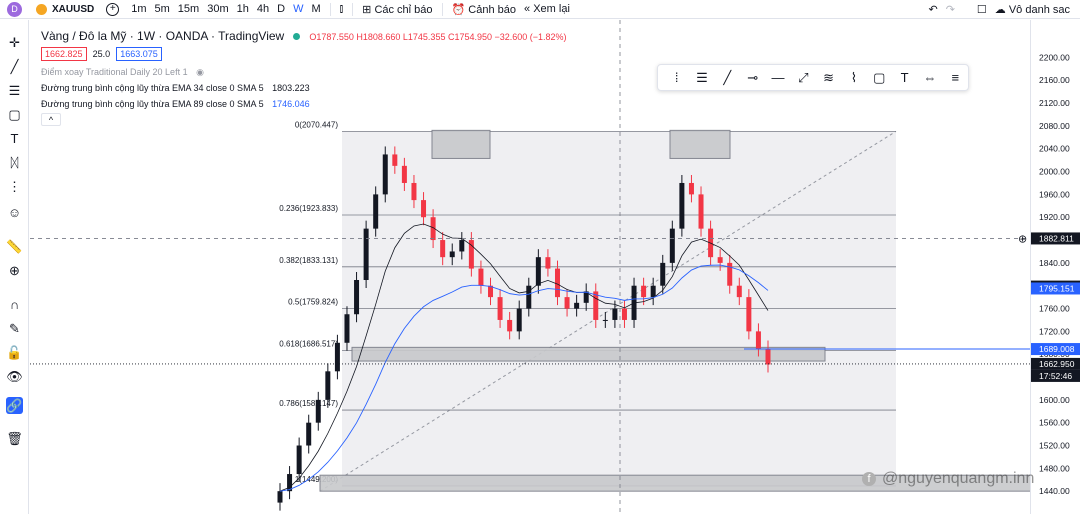  I want to click on price-label: 1689.008, so click(1057, 349).